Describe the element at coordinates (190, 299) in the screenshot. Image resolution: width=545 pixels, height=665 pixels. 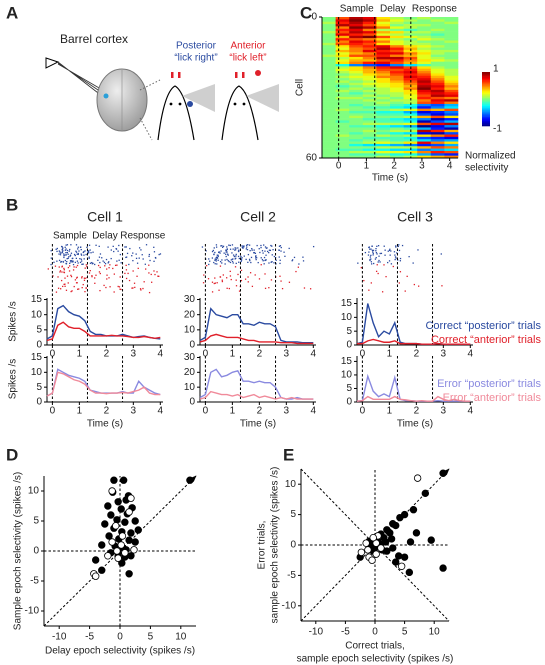
I see `y-tick-label: 30` at that location.